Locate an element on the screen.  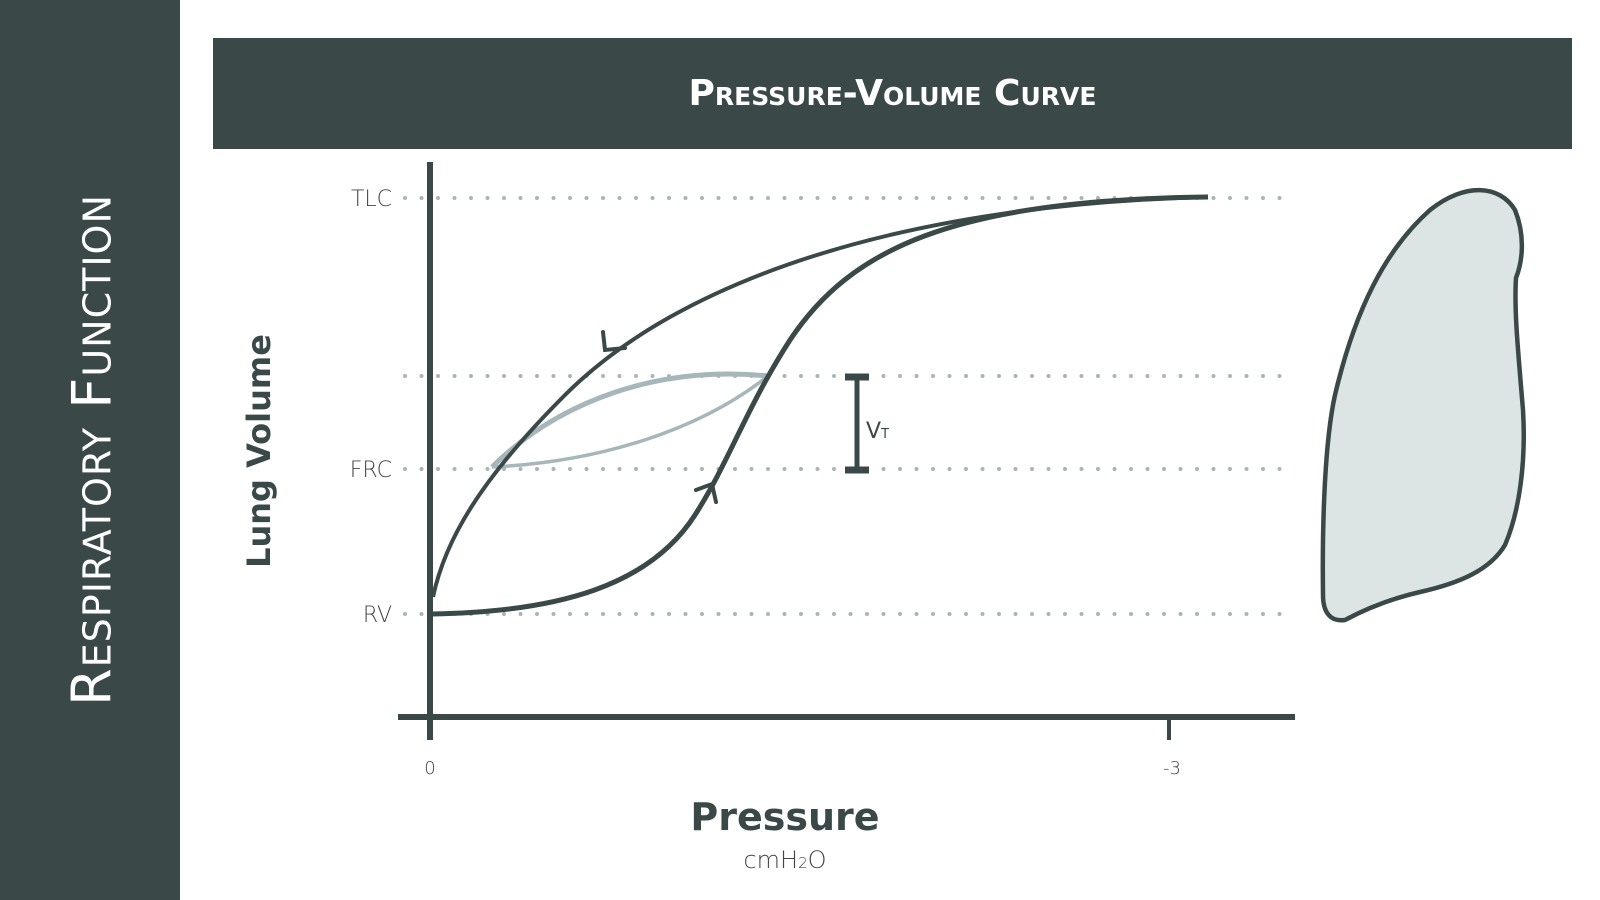
y-tick-rv: RV is located at coordinates (377, 615).